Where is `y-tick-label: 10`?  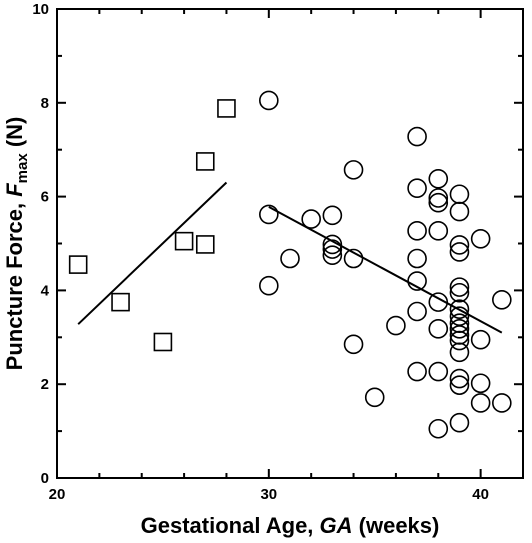
y-tick-label: 10 is located at coordinates (40, 9).